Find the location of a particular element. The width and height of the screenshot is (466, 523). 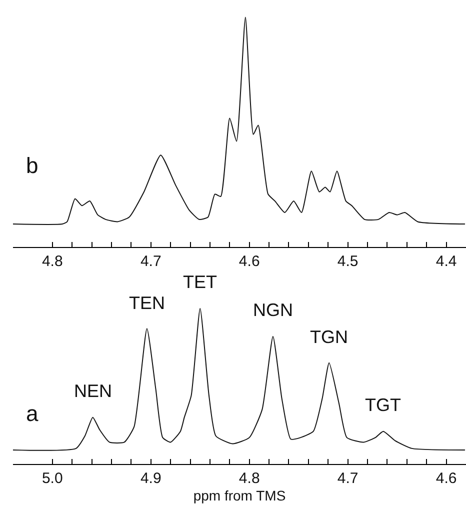

x-tick-label: 4.9 is located at coordinates (151, 479).